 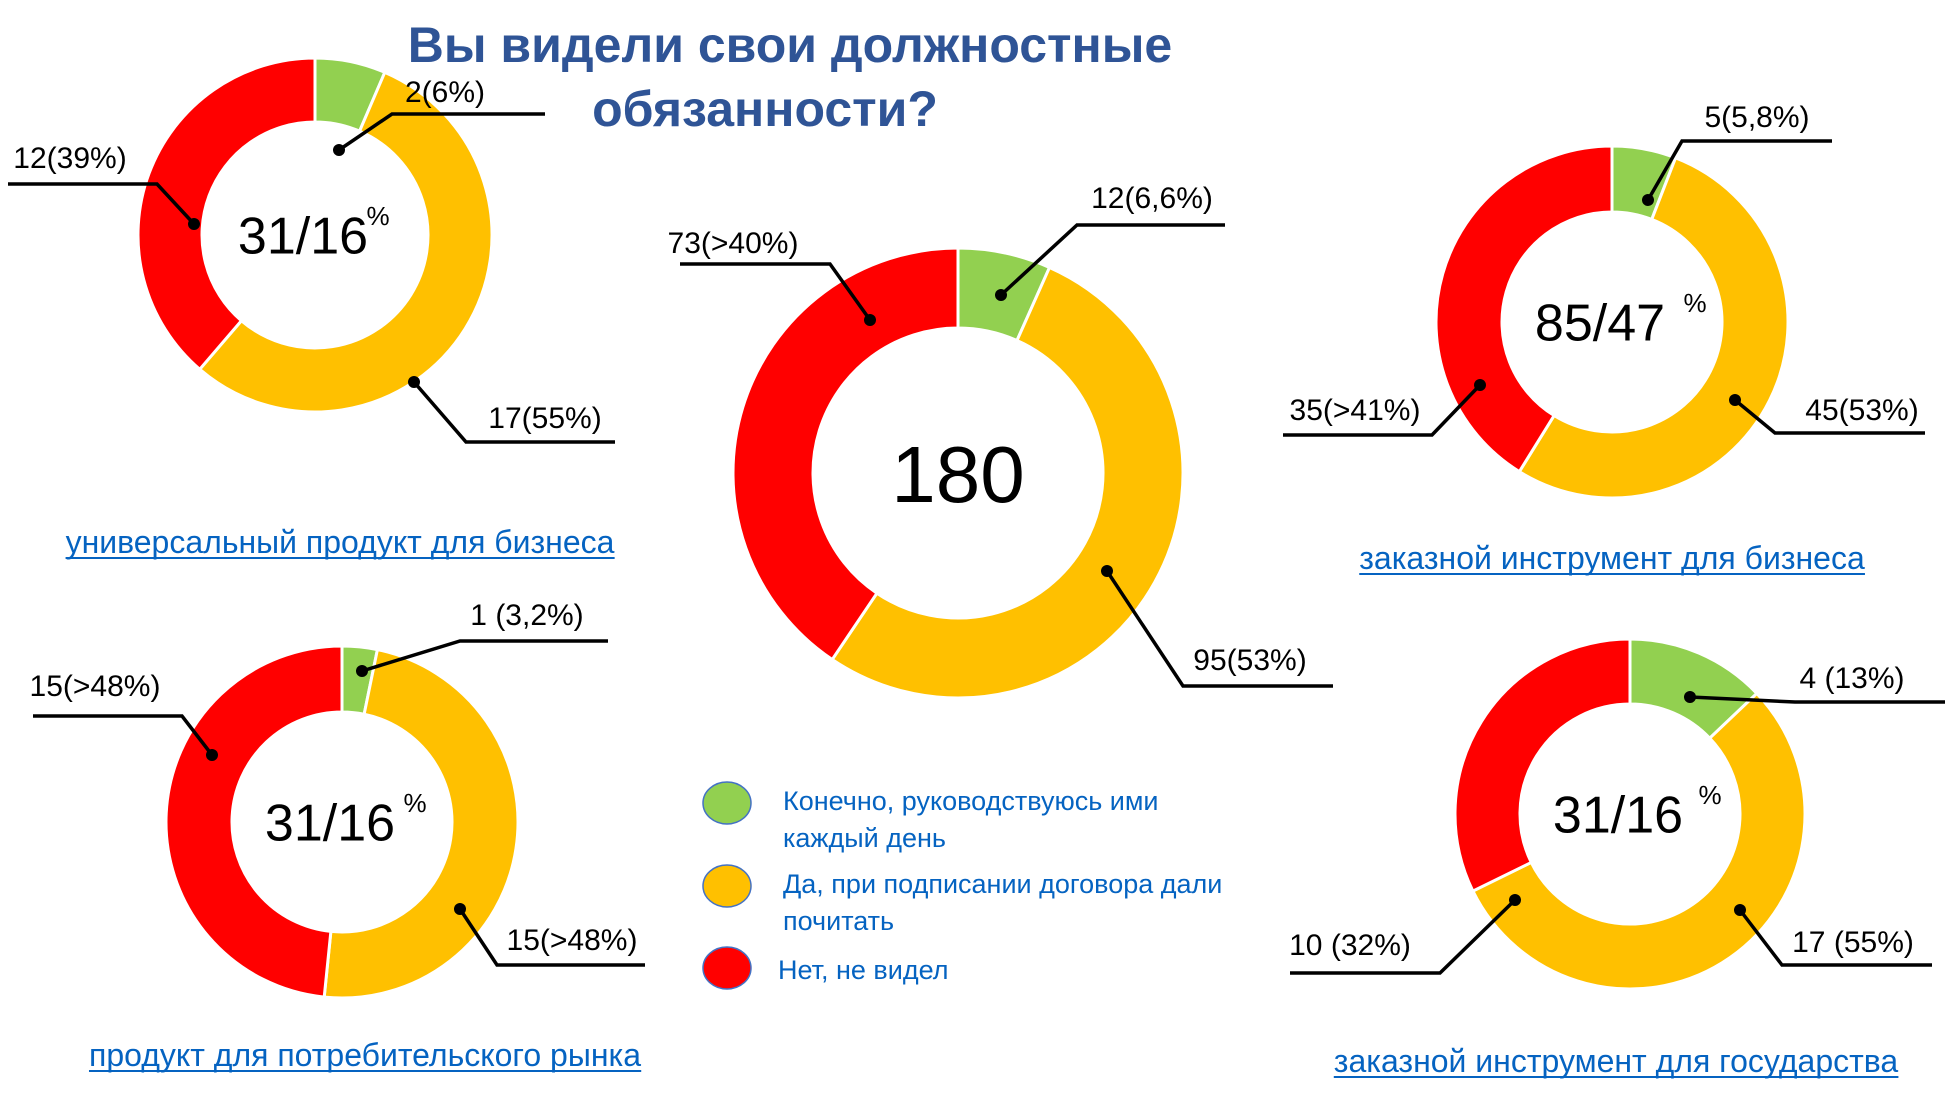 What do you see at coordinates (1851, 678) in the screenshot?
I see `slice-data-label: 4 (13%)` at bounding box center [1851, 678].